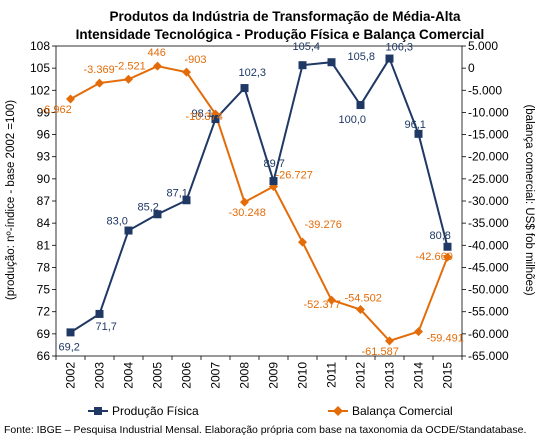  I want to click on producao-data-label: 105,4, so click(307, 47).